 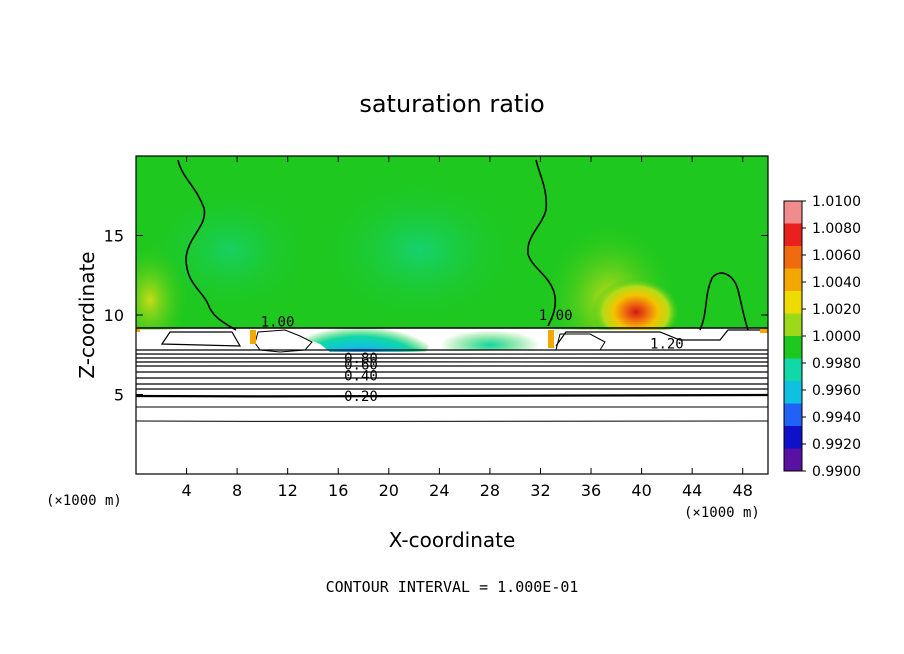 What do you see at coordinates (186, 490) in the screenshot?
I see `x-tick-label: 4` at bounding box center [186, 490].